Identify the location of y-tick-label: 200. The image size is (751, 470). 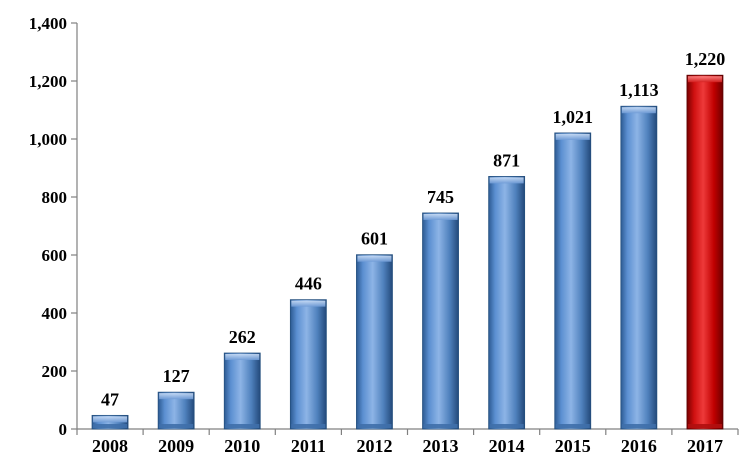
(55, 371).